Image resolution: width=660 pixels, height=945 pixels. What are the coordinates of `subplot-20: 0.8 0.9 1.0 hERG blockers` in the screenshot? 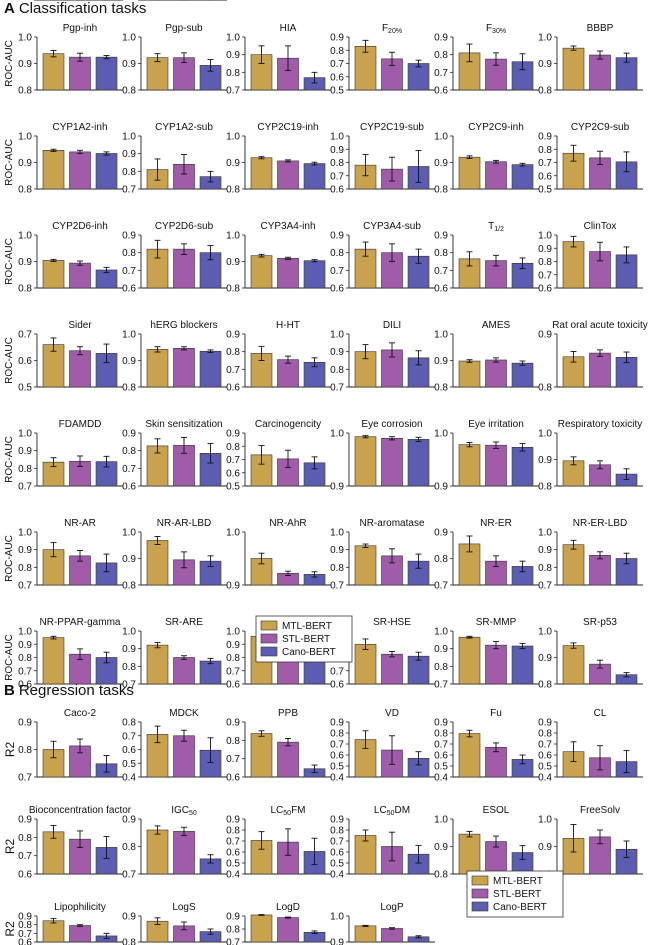 It's located at (174, 357).